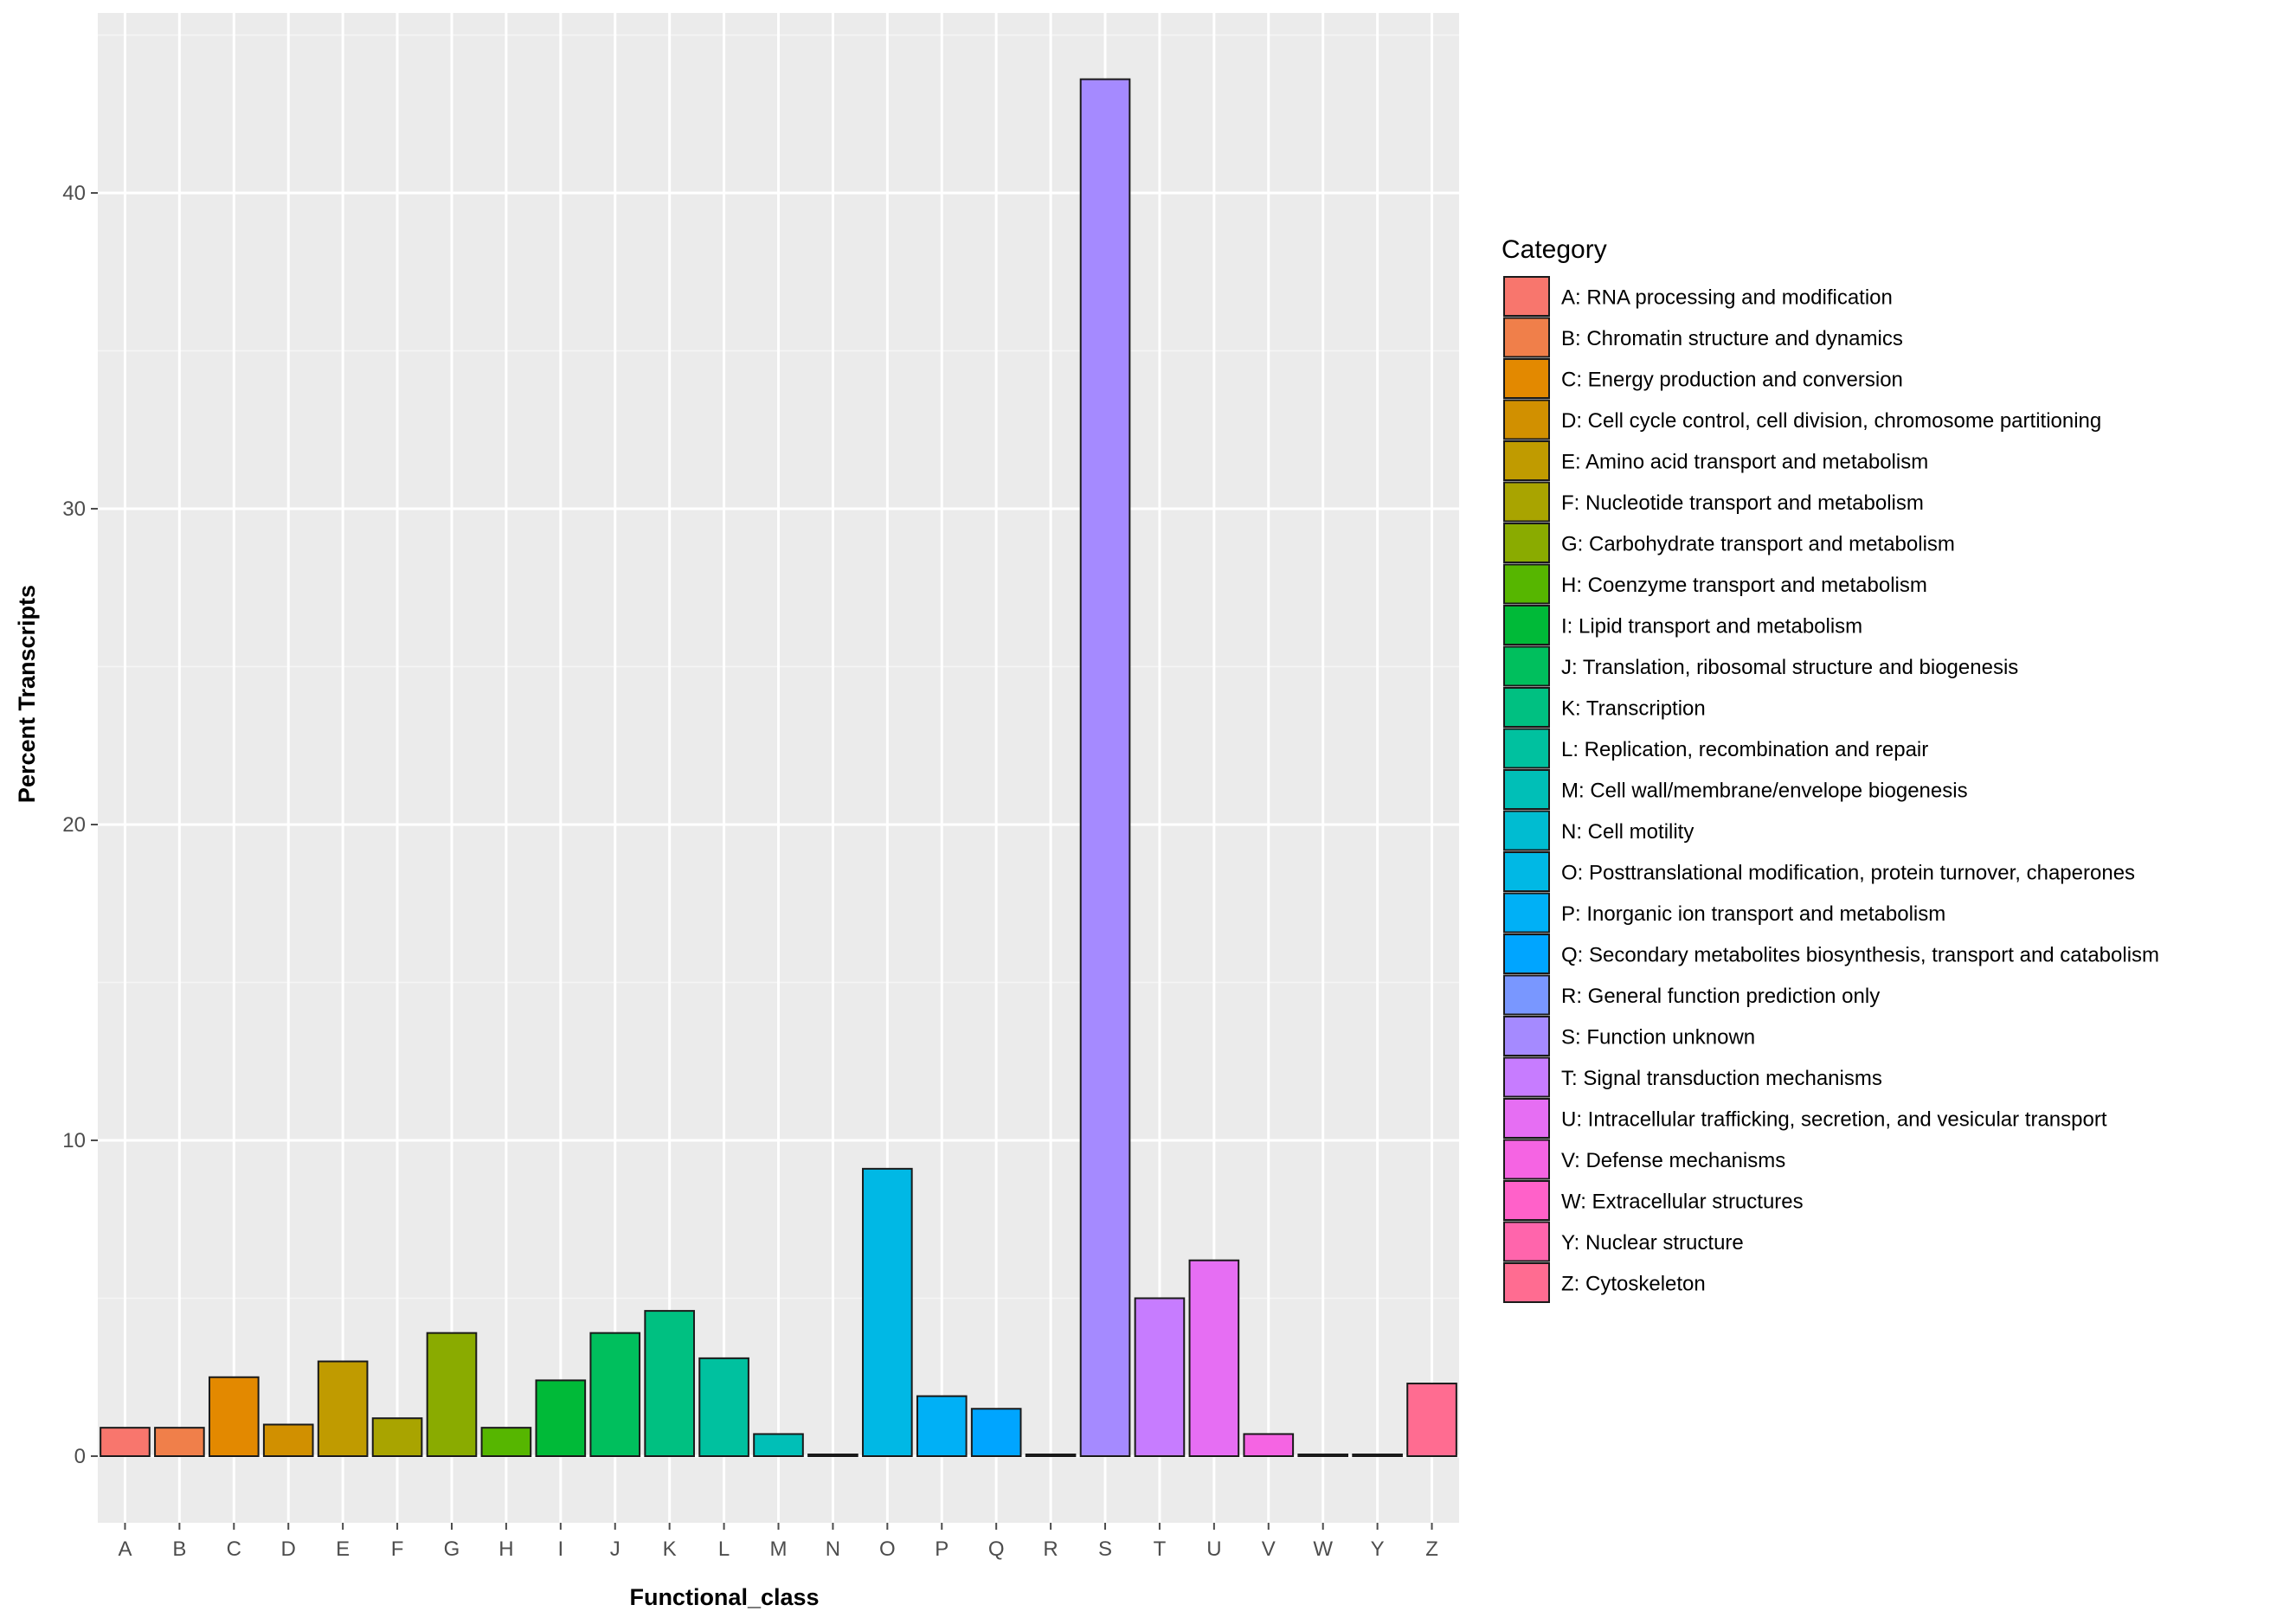 The image size is (2270, 1624). What do you see at coordinates (288, 1549) in the screenshot?
I see `x-tick-label-D: D` at bounding box center [288, 1549].